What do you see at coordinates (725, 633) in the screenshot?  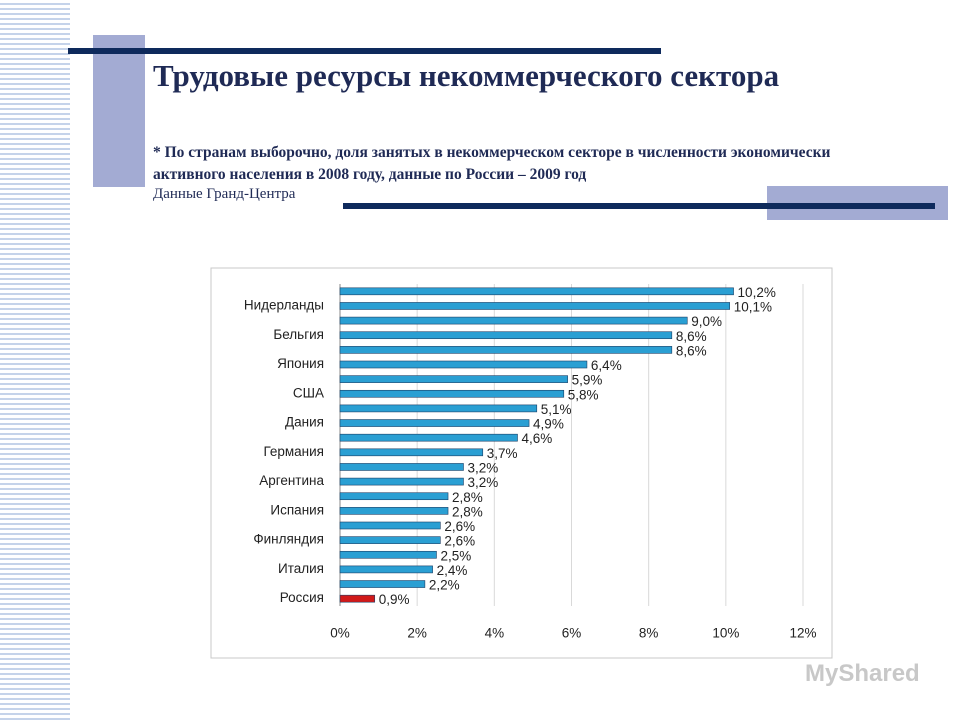 I see `x-tick-label: 10%` at bounding box center [725, 633].